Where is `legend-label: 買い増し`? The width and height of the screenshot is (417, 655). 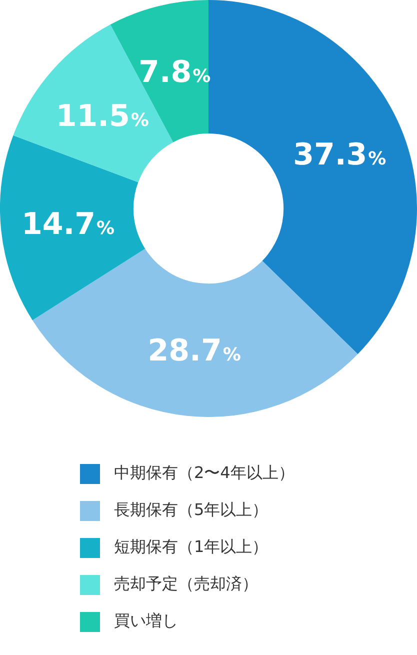 legend-label: 買い増し is located at coordinates (146, 621).